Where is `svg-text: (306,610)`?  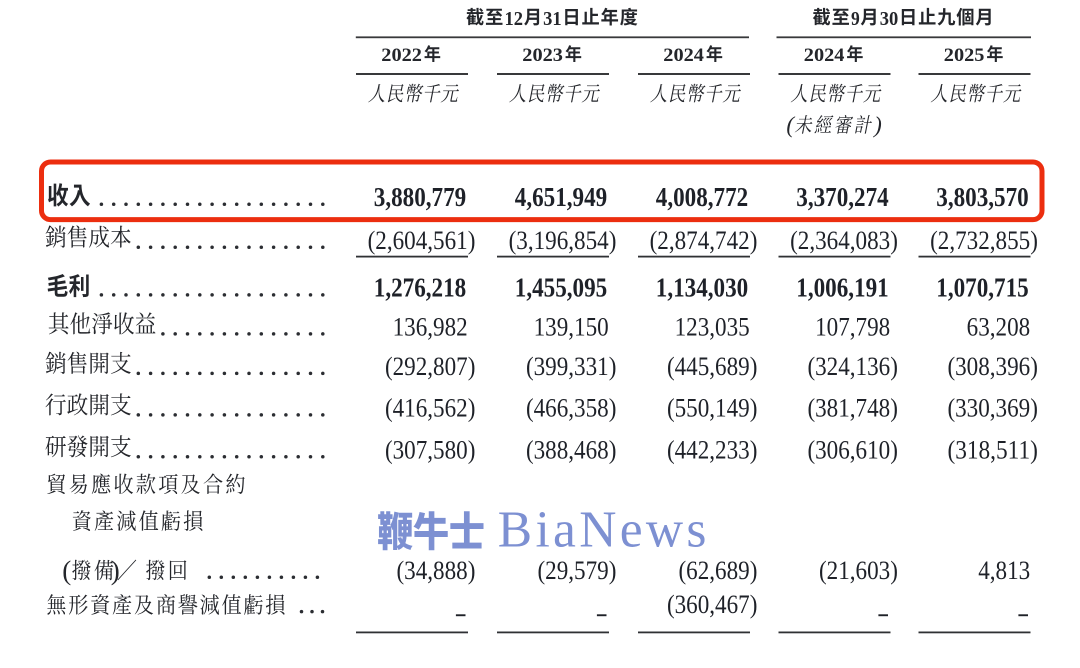 svg-text: (306,610) is located at coordinates (852, 449).